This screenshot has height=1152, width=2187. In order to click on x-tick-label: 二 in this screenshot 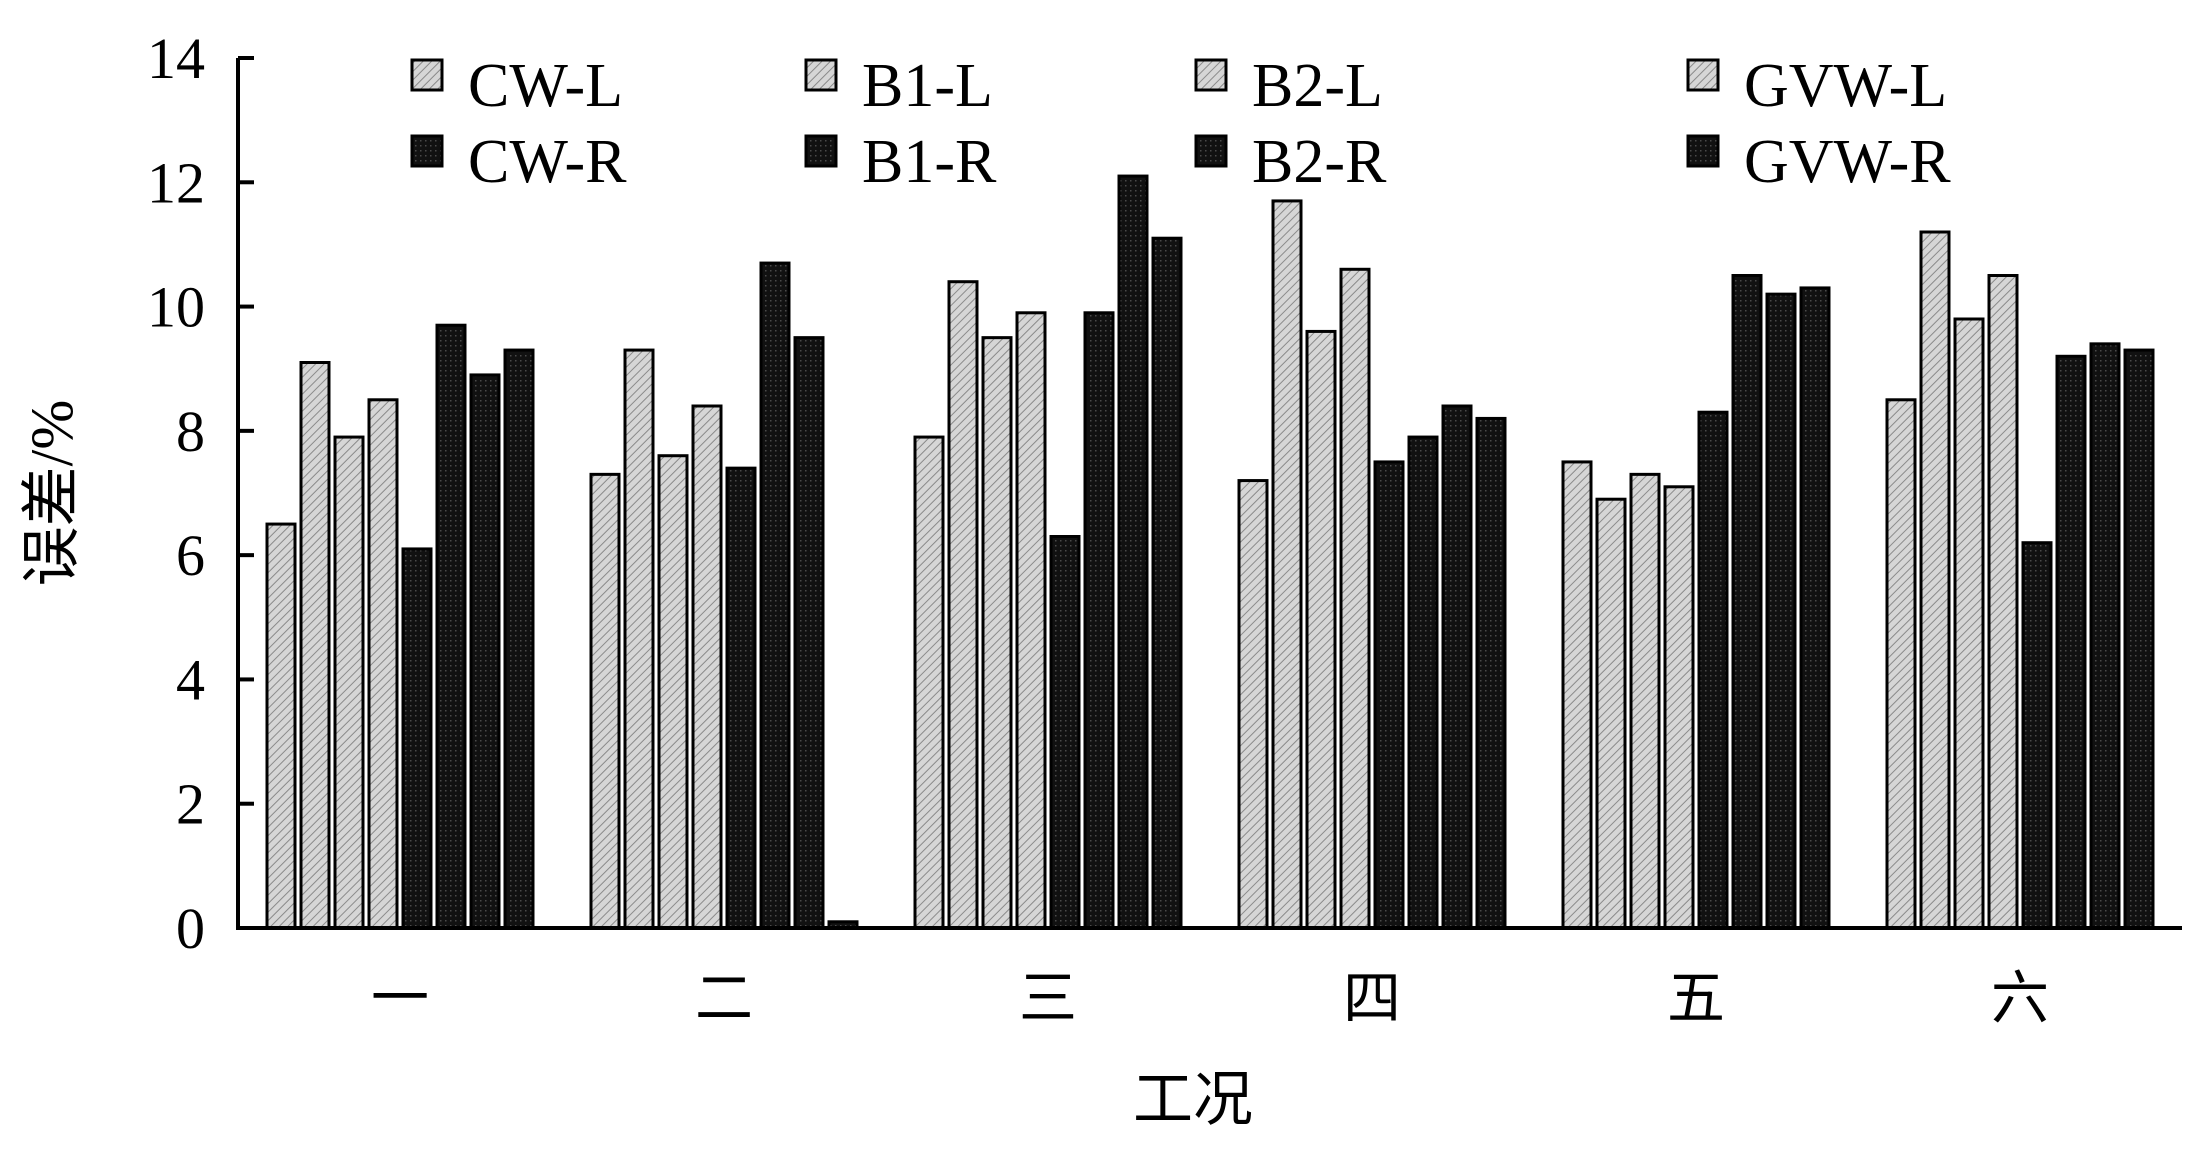, I will do `click(724, 998)`.